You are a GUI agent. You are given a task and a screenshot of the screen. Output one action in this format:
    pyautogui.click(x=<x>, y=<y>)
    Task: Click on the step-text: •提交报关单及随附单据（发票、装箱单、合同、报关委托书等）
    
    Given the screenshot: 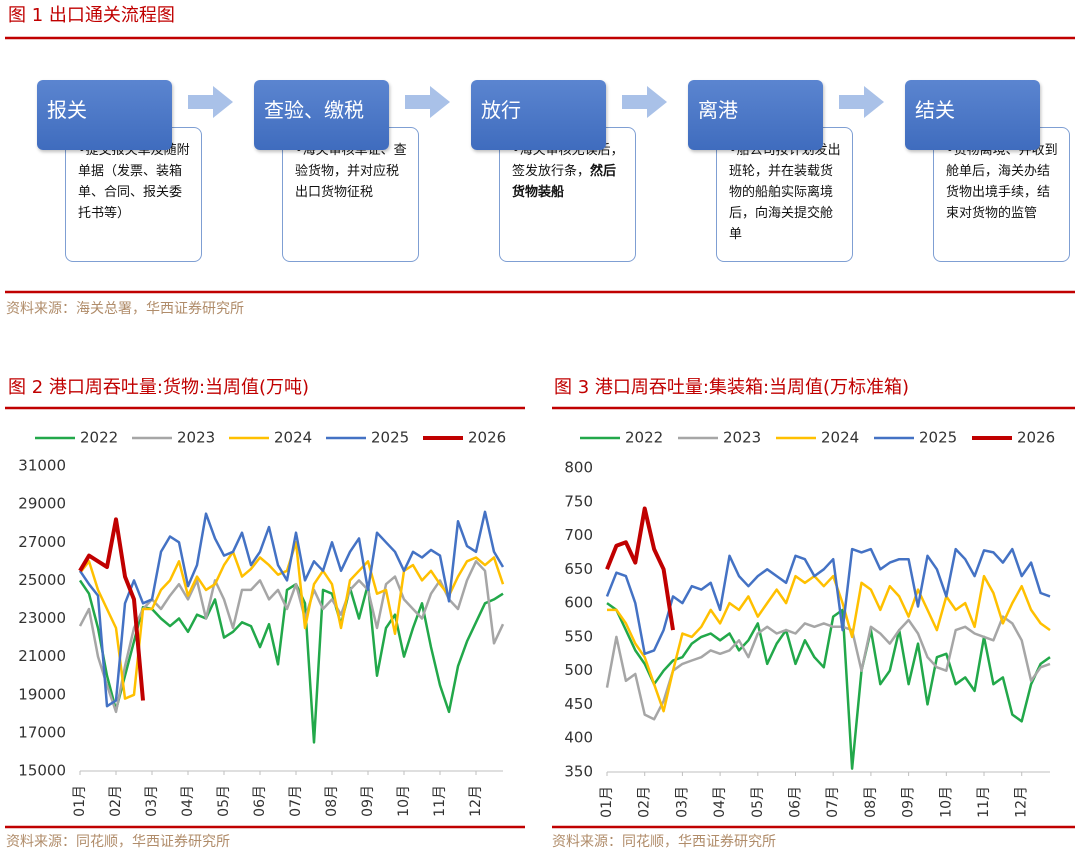 What is the action you would take?
    pyautogui.click(x=134, y=182)
    